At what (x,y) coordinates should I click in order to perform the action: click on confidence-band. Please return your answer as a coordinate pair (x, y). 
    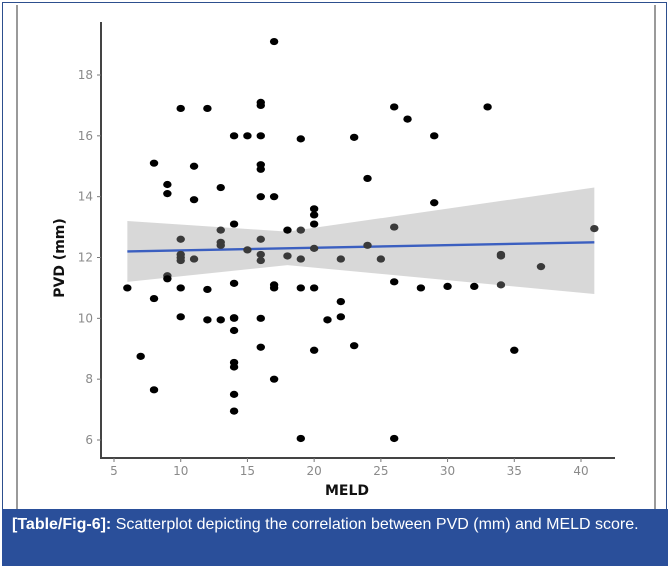
    Looking at the image, I should click on (361, 240).